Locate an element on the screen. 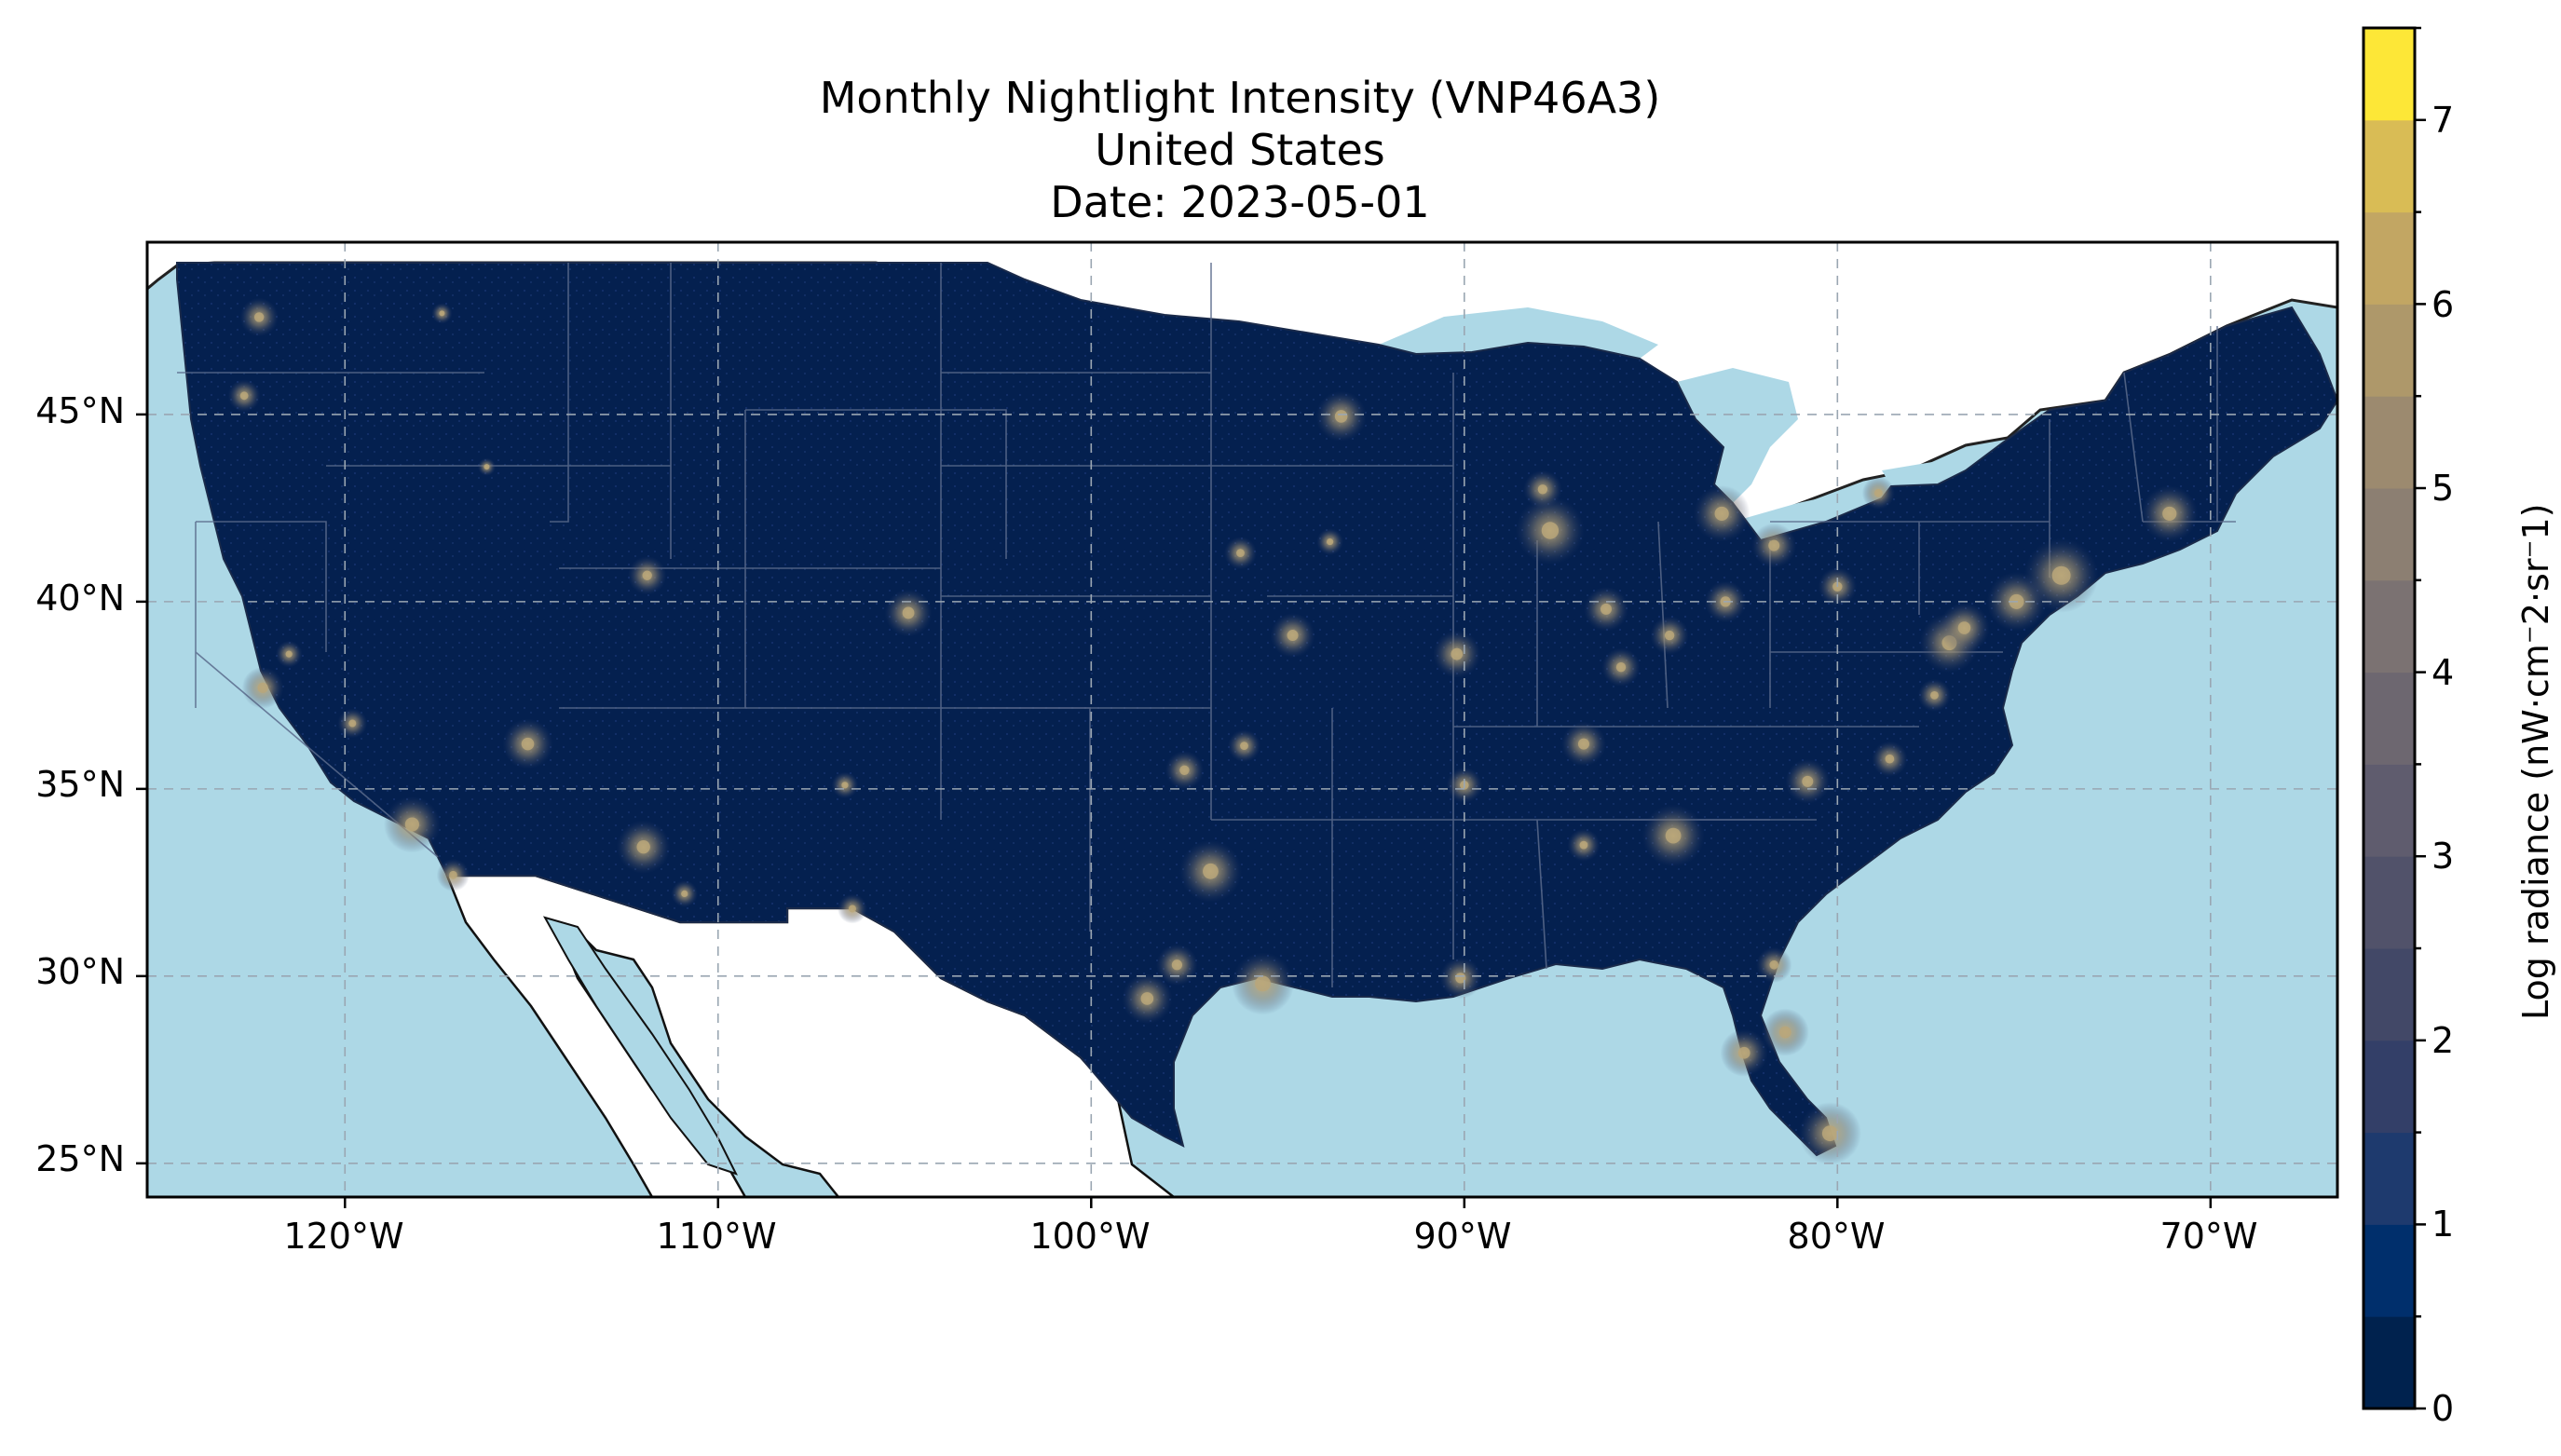  colorbar-tick-label: 1 is located at coordinates (2443, 1224).